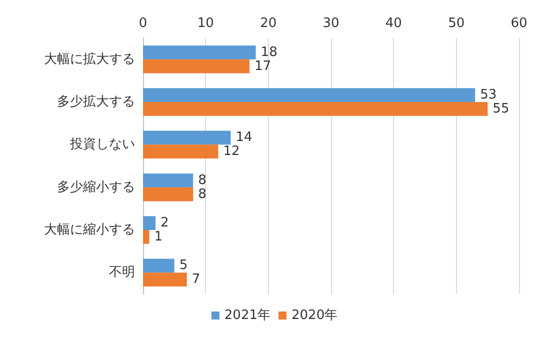 This screenshot has width=549, height=340. I want to click on data-label: 55, so click(501, 108).